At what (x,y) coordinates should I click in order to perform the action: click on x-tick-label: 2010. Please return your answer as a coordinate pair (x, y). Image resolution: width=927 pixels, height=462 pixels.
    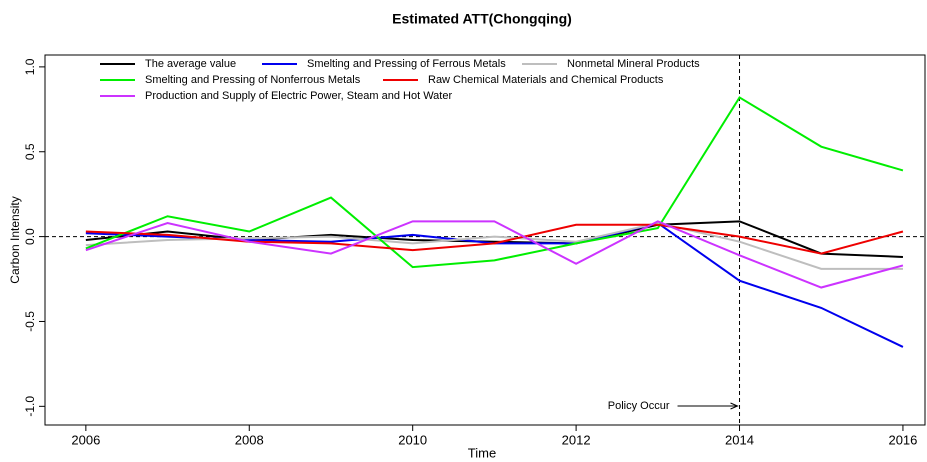
    Looking at the image, I should click on (412, 439).